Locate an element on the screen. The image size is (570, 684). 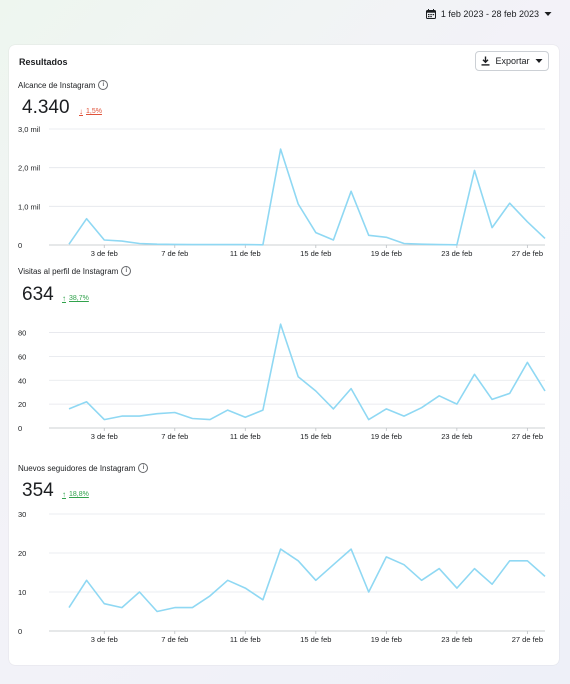
metric-delta-text: 18,8% is located at coordinates (79, 494).